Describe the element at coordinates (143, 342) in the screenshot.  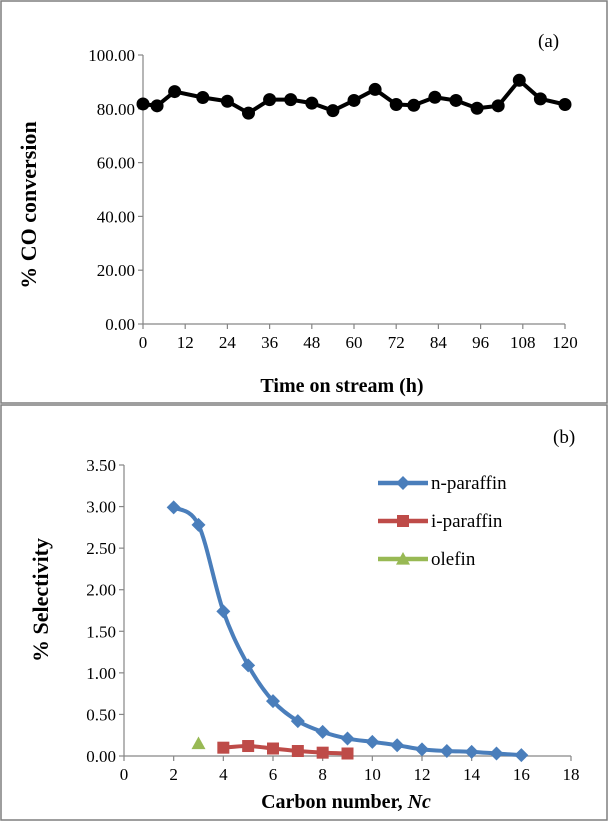
I see `panel-a-x-tick-label: 0` at that location.